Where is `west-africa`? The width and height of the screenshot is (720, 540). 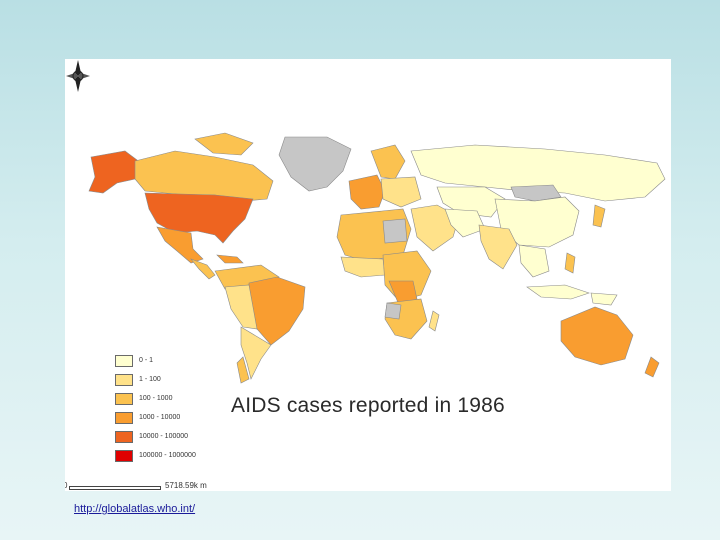 west-africa is located at coordinates (363, 267).